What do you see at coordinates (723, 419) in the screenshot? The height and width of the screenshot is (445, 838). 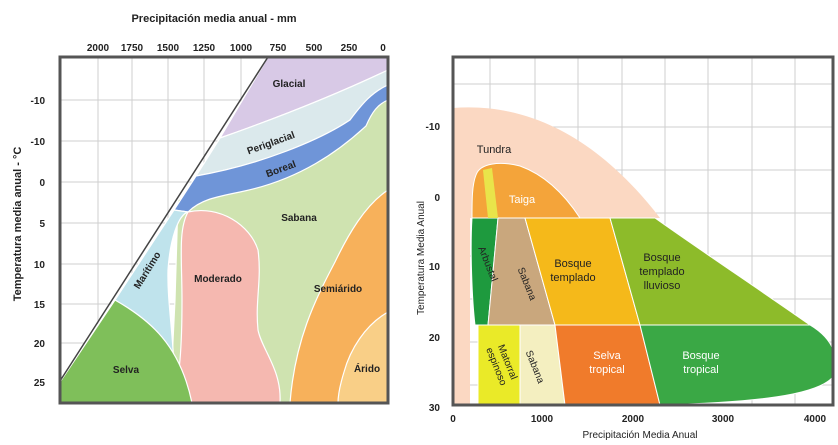 I see `right-x-tick: 3000` at bounding box center [723, 419].